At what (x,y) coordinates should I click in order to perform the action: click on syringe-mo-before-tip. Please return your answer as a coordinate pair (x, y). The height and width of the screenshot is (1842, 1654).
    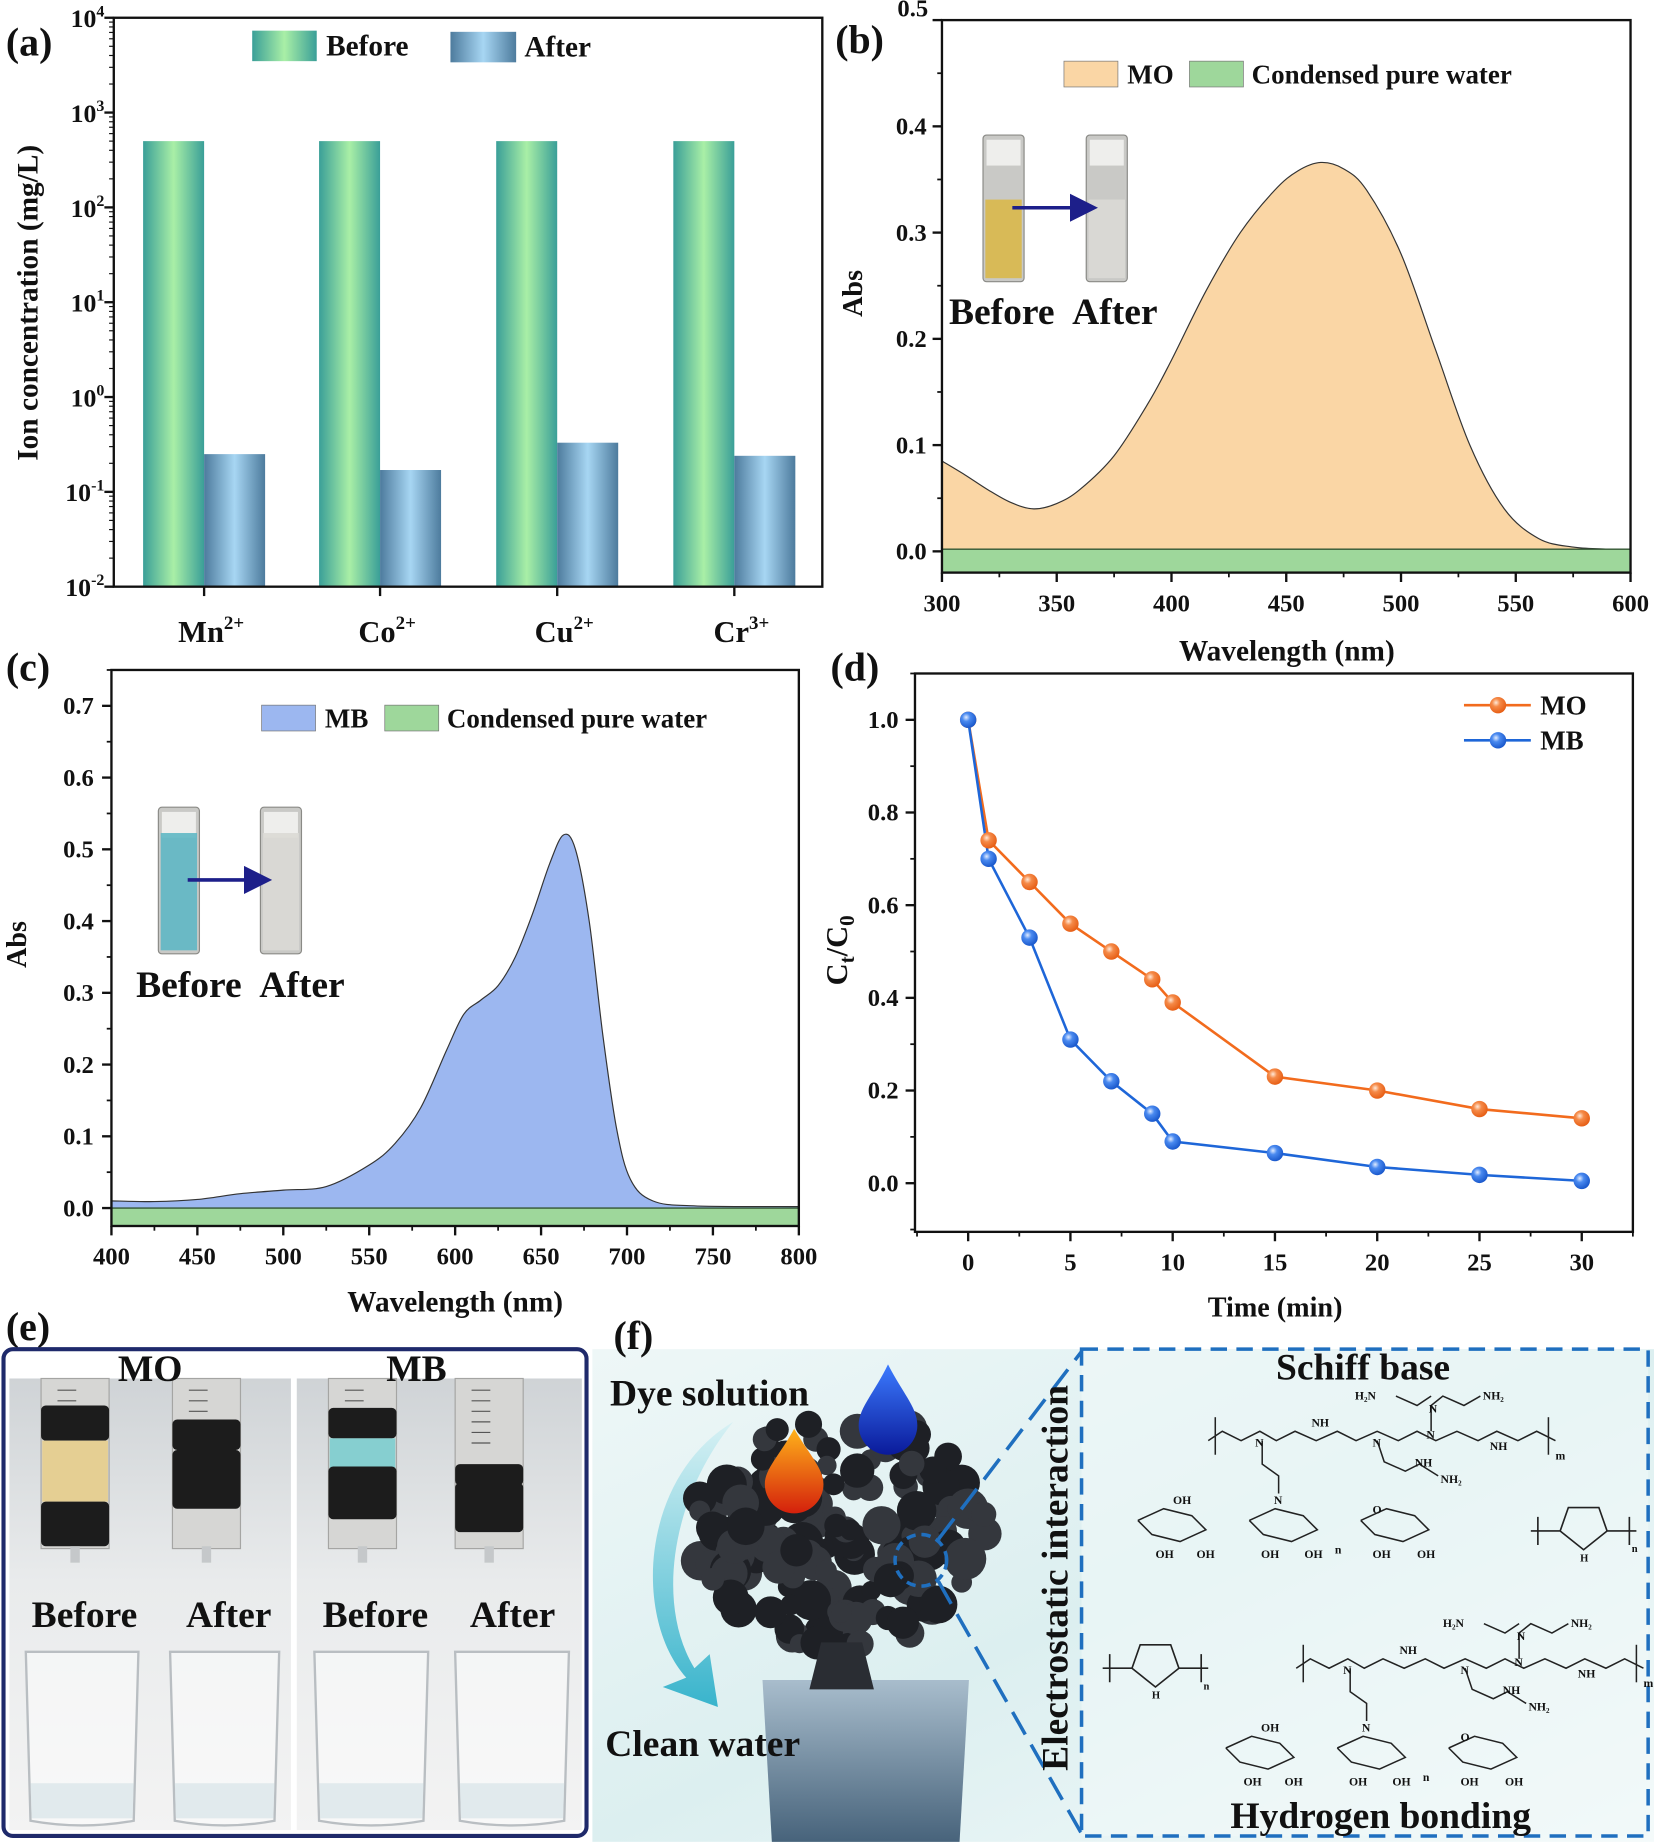
    Looking at the image, I should click on (75, 1554).